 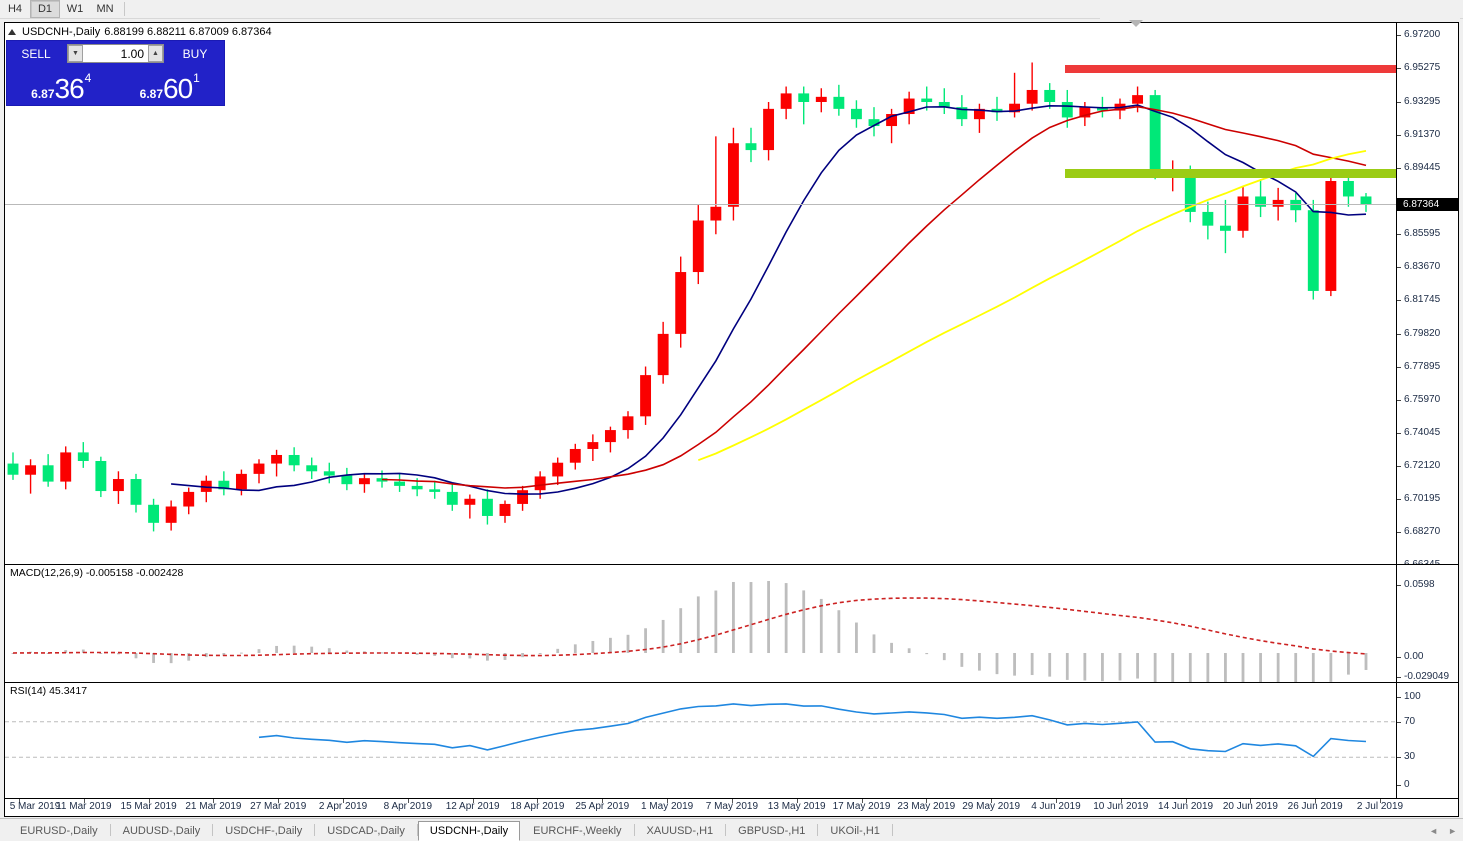 What do you see at coordinates (1186, 806) in the screenshot?
I see `date-axis-label: 14 Jun 2019` at bounding box center [1186, 806].